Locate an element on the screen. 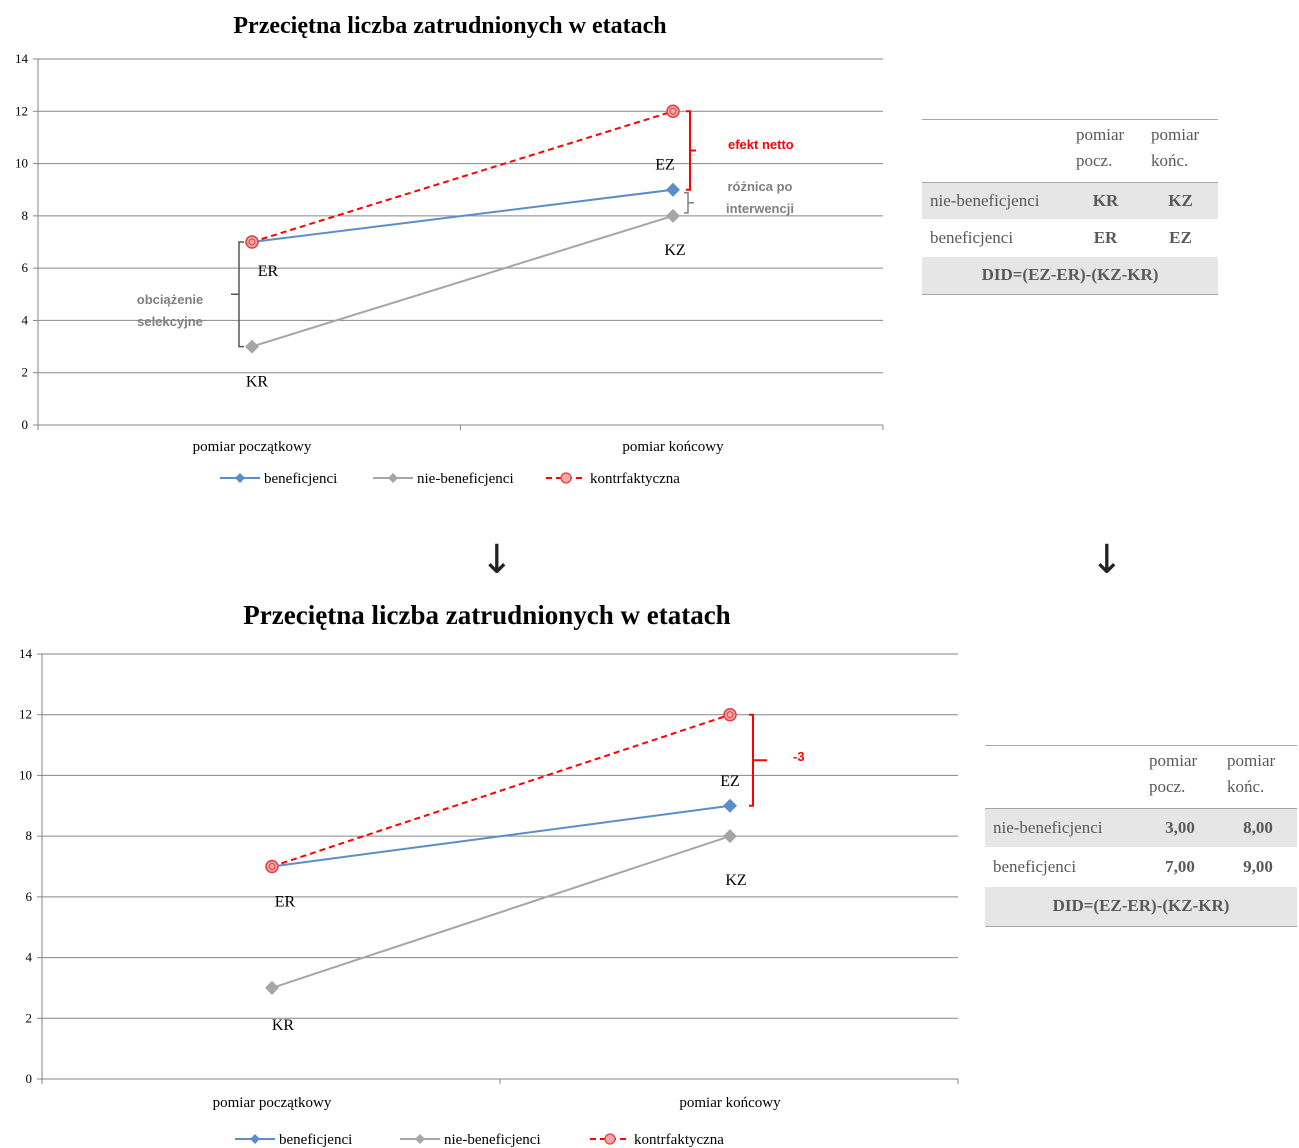 The image size is (1299, 1148). selection-bias-label-2: selekcyjne is located at coordinates (170, 321).